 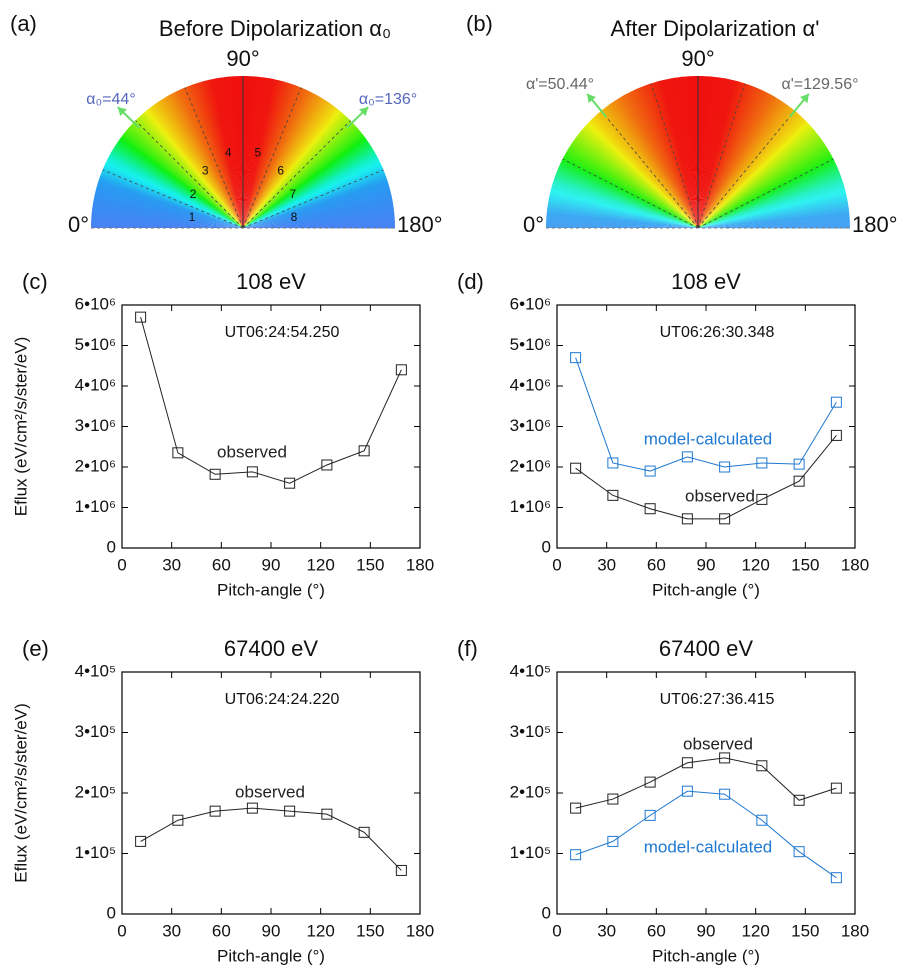 What do you see at coordinates (95, 506) in the screenshot?
I see `y-tick-label: 1•10⁶` at bounding box center [95, 506].